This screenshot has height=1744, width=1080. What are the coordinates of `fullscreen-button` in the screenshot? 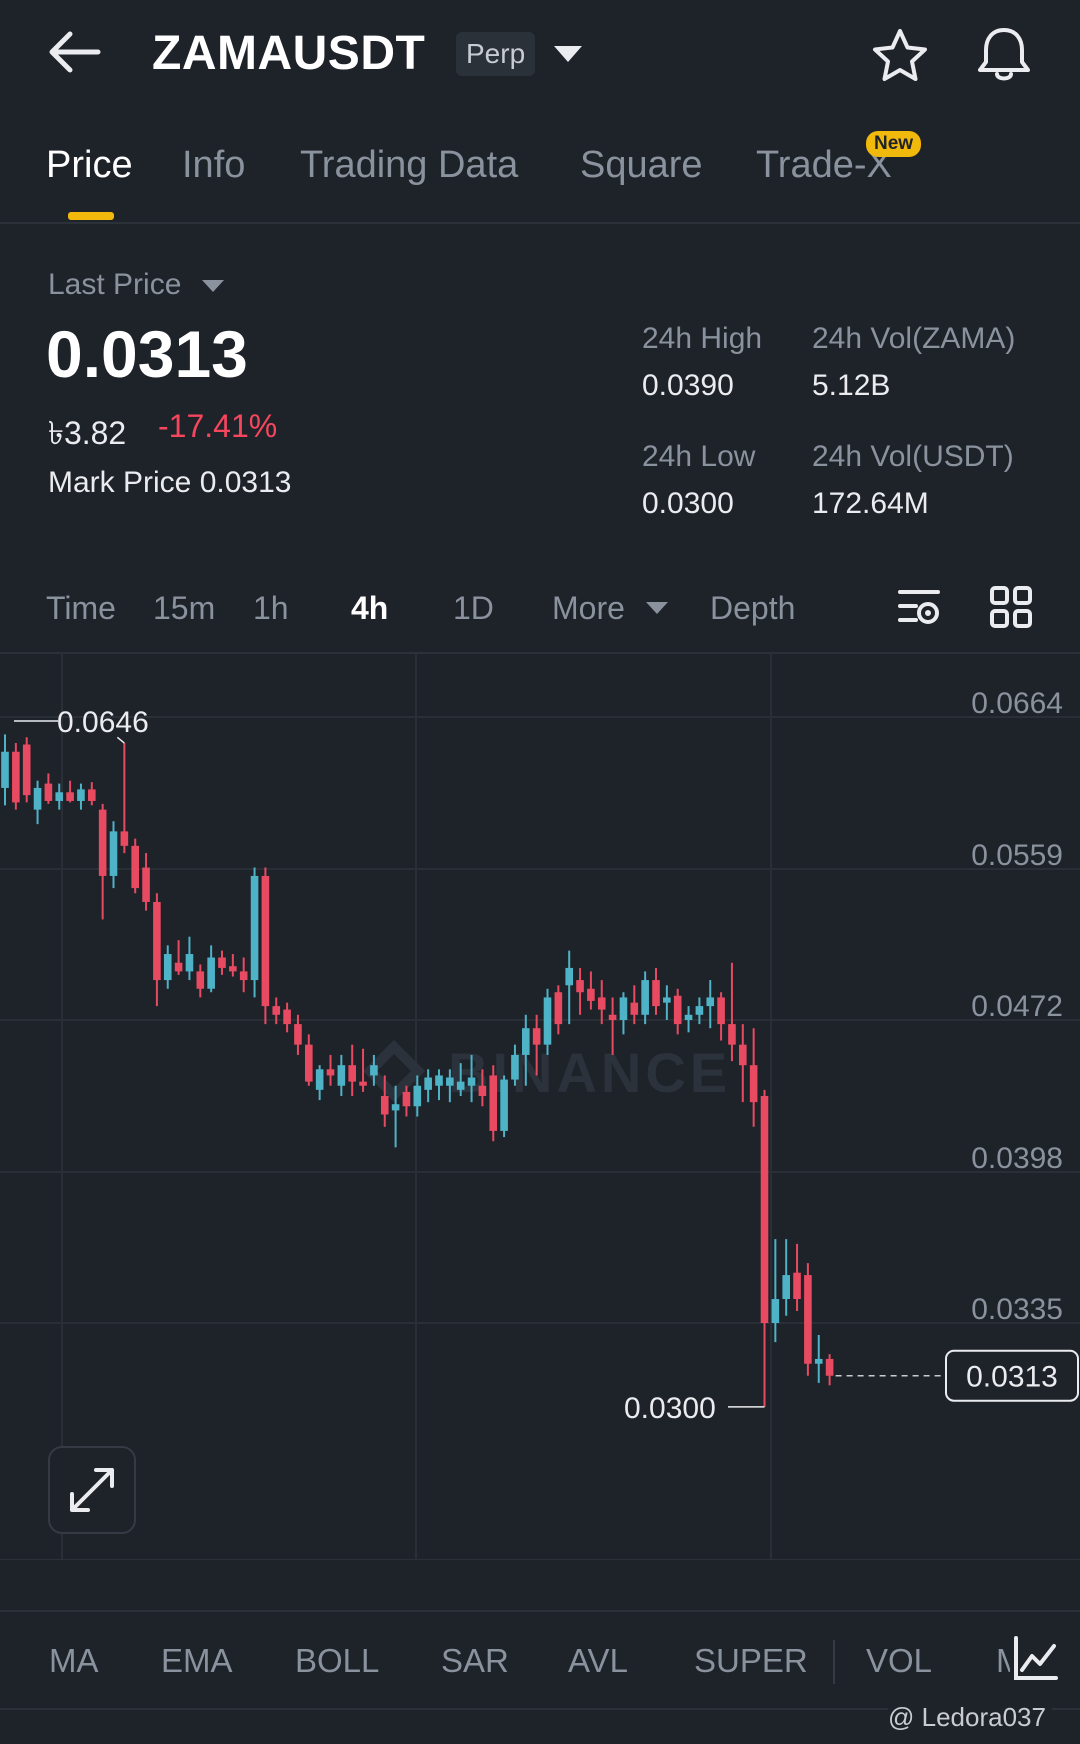 It's located at (92, 1490).